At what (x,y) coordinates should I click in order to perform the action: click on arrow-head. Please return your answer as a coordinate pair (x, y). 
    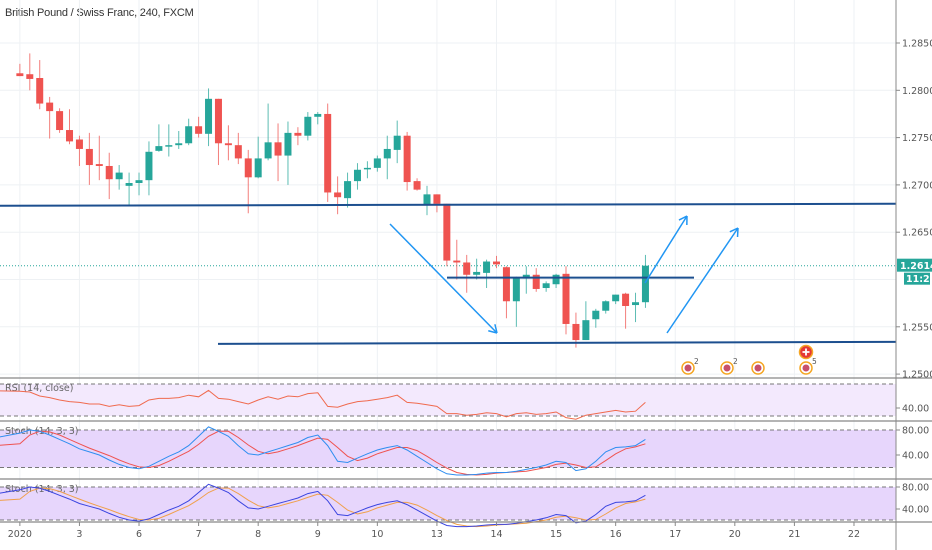
    Looking at the image, I should click on (734, 230).